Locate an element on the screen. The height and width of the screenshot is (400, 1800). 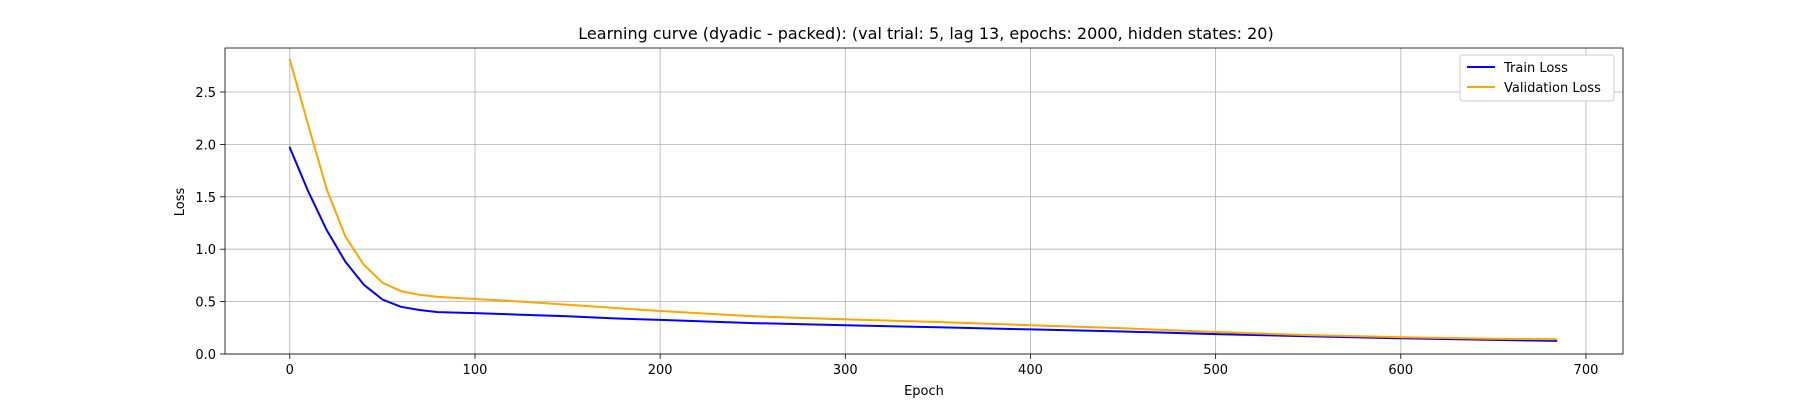
x-tick-label: 600 is located at coordinates (1400, 370).